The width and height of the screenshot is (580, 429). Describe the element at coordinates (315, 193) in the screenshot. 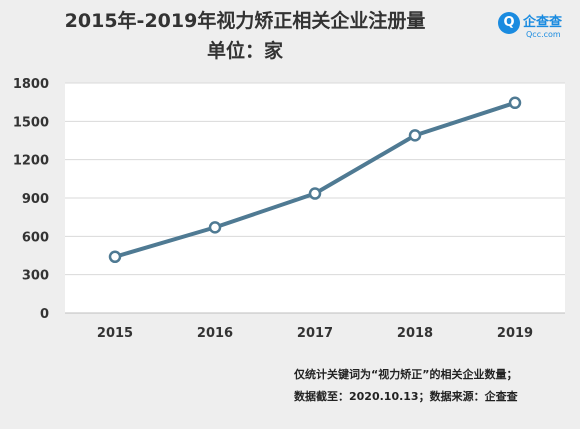

I see `data-point-2017` at that location.